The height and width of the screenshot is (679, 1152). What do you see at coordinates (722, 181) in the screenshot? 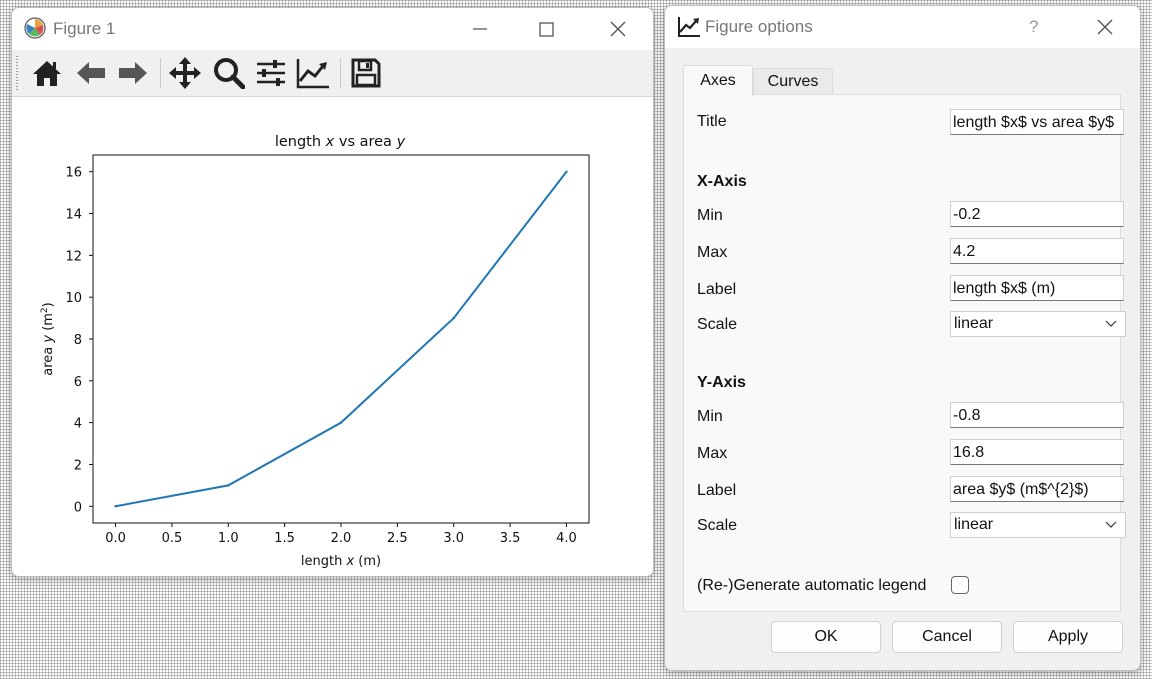
I see `x-axis-heading: X-Axis` at bounding box center [722, 181].